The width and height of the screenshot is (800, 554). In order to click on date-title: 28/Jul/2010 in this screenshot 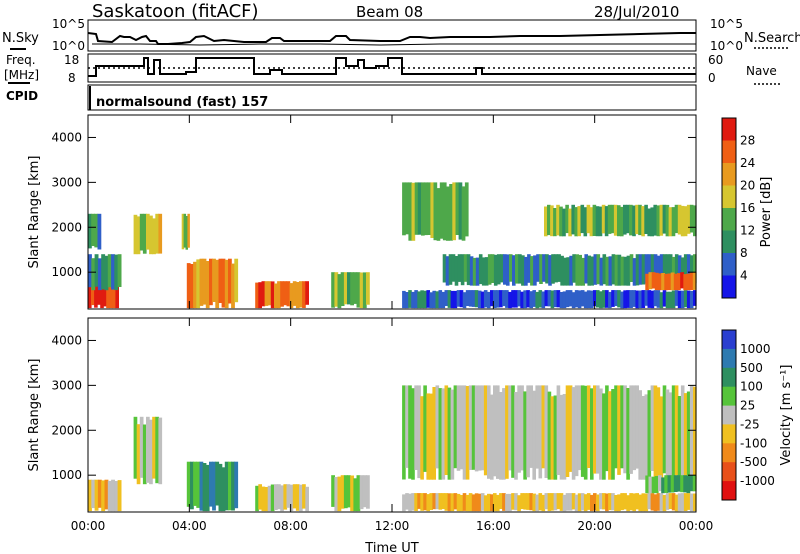, I will do `click(636, 12)`.